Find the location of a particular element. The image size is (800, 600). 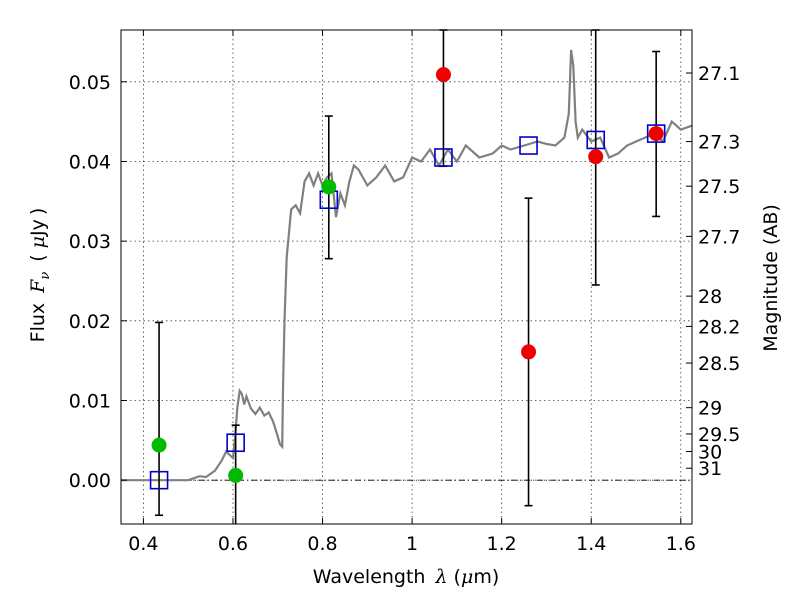

y-axis-unit-close: ) is located at coordinates (38, 211).